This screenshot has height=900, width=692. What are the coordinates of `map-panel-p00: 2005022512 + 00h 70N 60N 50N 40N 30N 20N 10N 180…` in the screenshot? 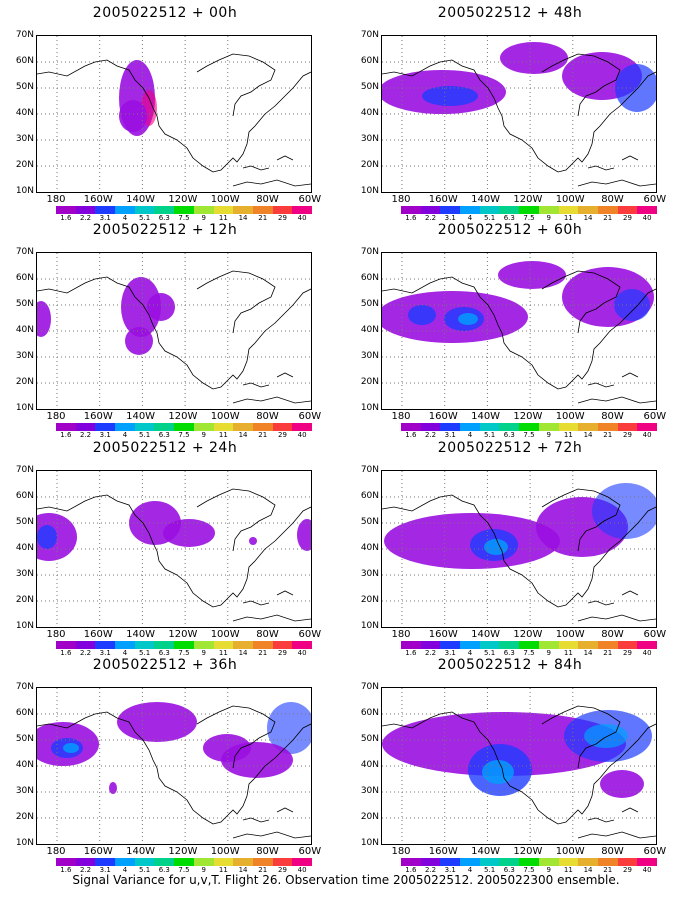 It's located at (165, 113).